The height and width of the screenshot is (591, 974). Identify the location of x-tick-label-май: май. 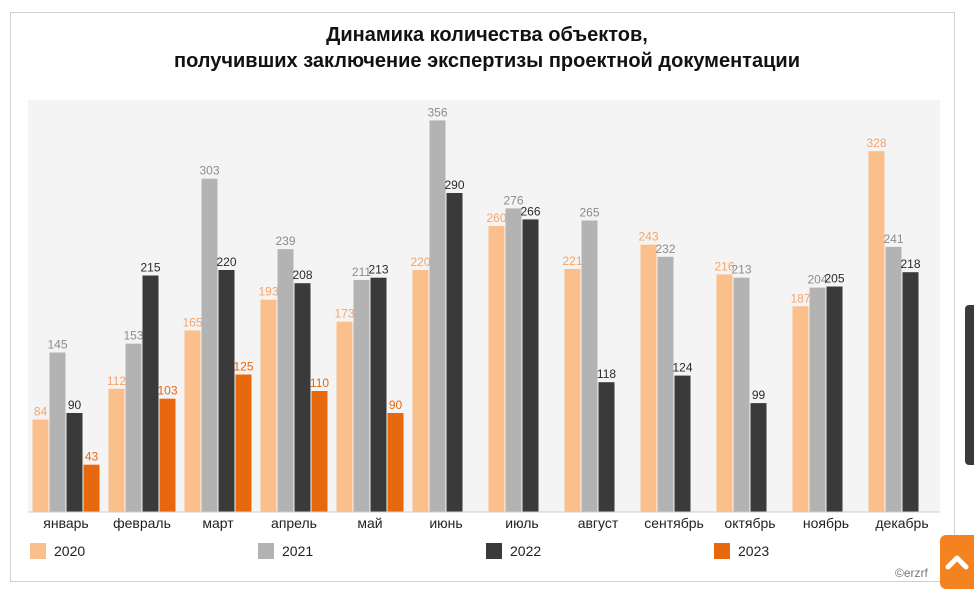
(369, 523).